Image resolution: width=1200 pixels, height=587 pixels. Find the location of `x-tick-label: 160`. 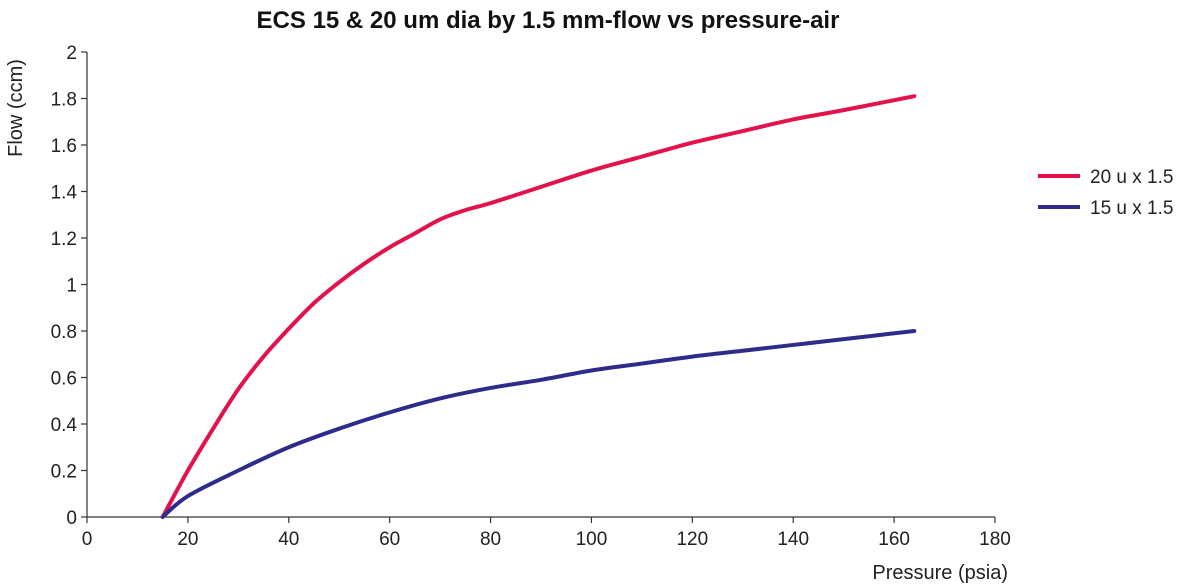

x-tick-label: 160 is located at coordinates (894, 539).